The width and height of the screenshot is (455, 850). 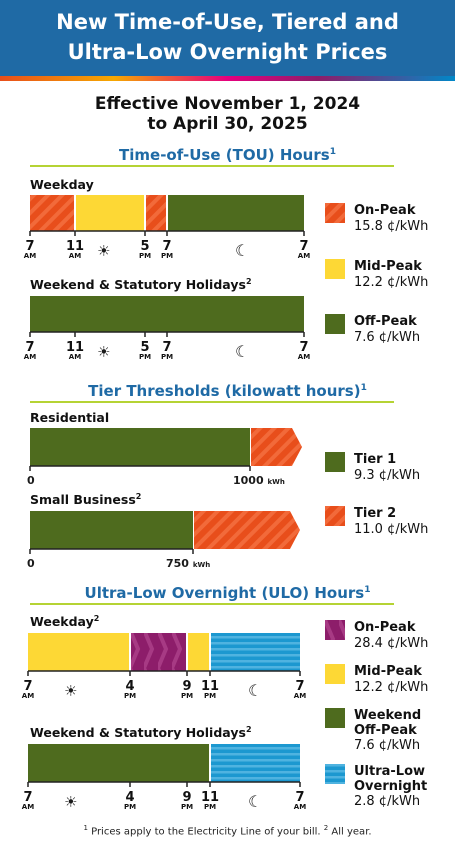 What do you see at coordinates (227, 155) in the screenshot?
I see `tou-heading: Time-of-Use (TOU) Hours1` at bounding box center [227, 155].